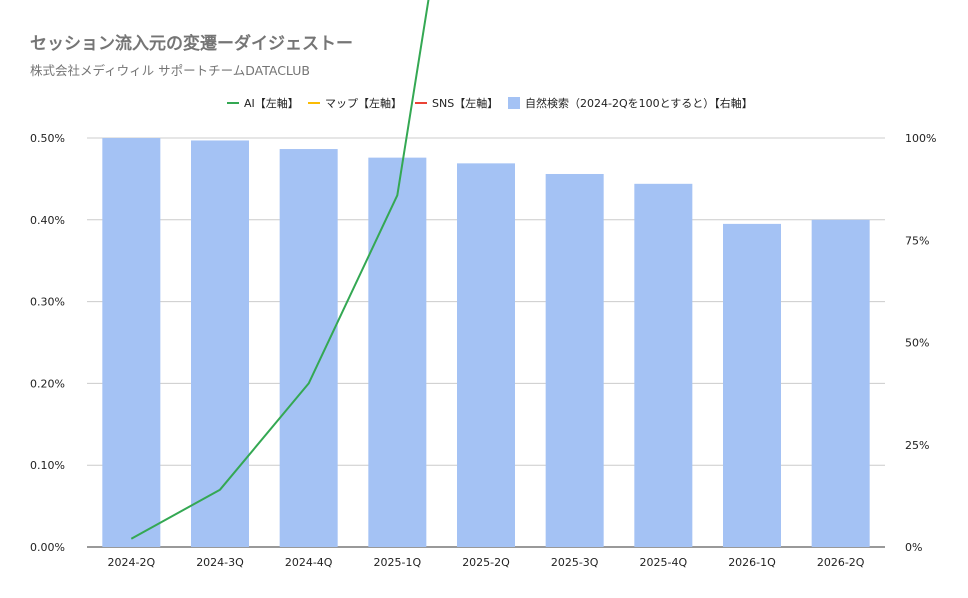 The image size is (968, 598). I want to click on legend-swatch, so click(514, 103).